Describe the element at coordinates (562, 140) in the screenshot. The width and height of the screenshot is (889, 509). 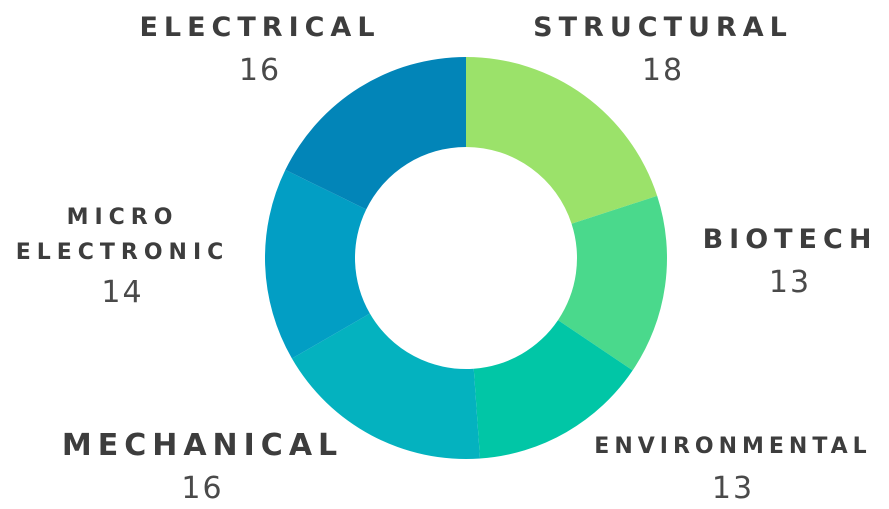
I see `slice-structural` at that location.